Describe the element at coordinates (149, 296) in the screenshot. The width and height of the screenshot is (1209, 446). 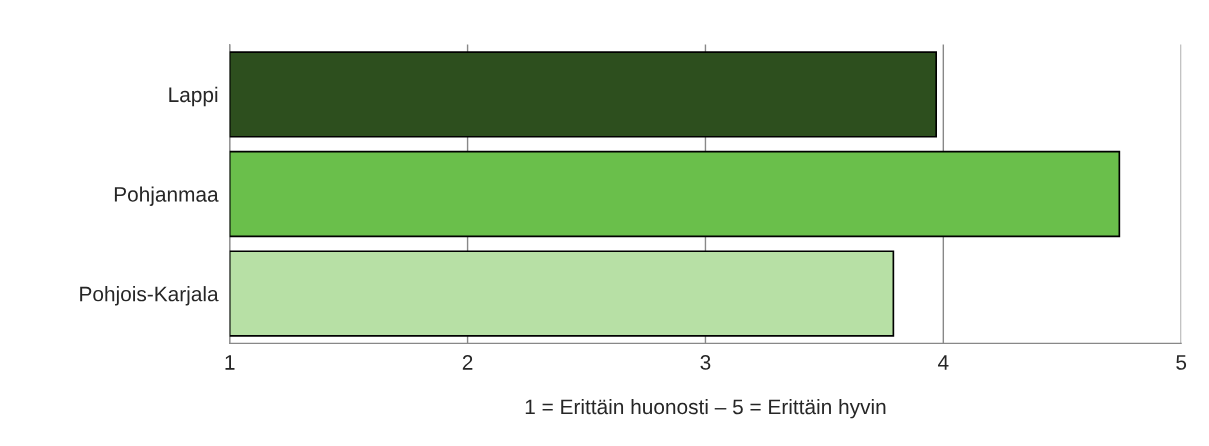
I see `y-tick-label: Pohjois-Karjala` at that location.